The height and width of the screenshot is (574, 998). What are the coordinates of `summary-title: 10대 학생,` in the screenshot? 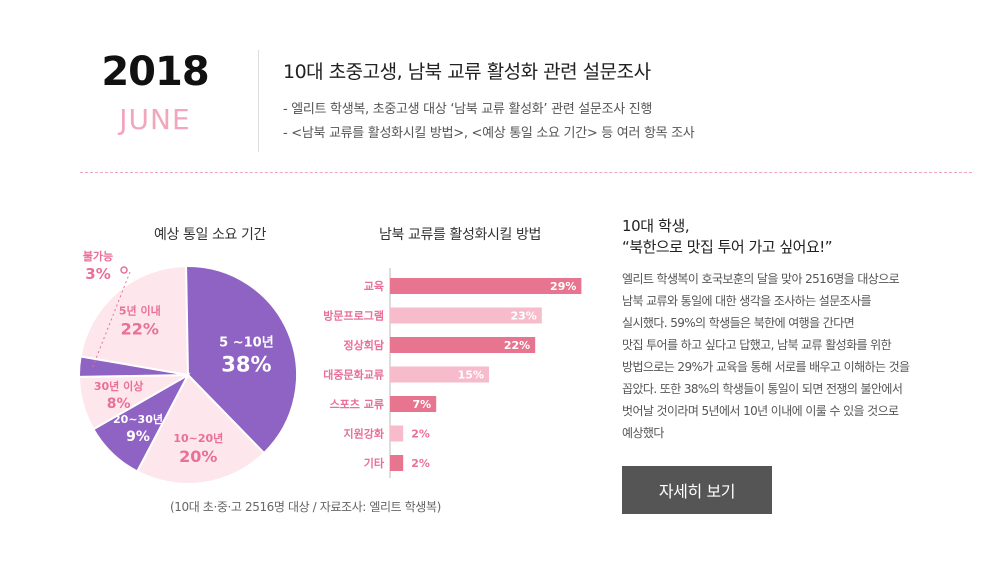 It's located at (656, 226).